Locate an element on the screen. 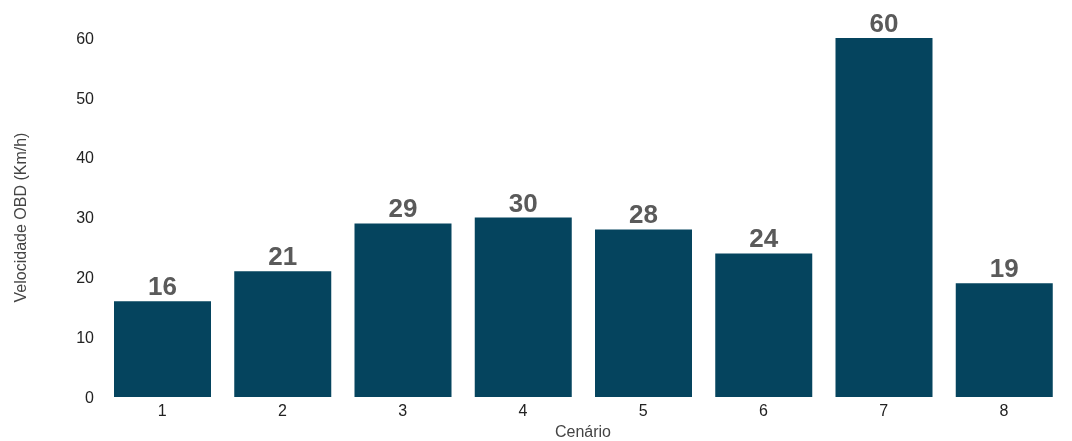  y-axis-title: Velocidade OBD (Km/h) is located at coordinates (20, 217).